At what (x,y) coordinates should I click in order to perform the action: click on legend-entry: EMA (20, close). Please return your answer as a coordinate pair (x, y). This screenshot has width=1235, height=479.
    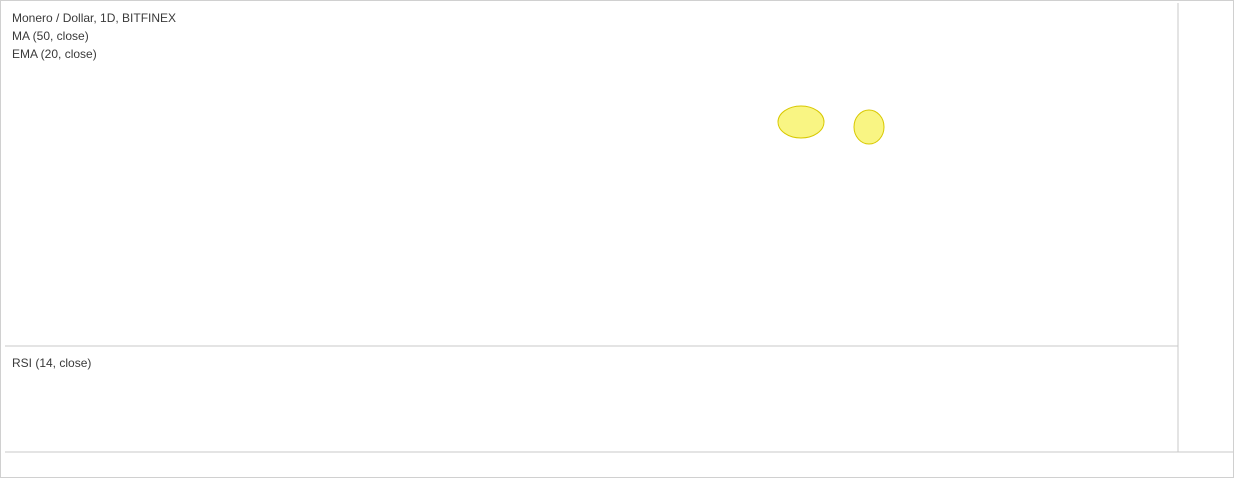
    Looking at the image, I should click on (54, 54).